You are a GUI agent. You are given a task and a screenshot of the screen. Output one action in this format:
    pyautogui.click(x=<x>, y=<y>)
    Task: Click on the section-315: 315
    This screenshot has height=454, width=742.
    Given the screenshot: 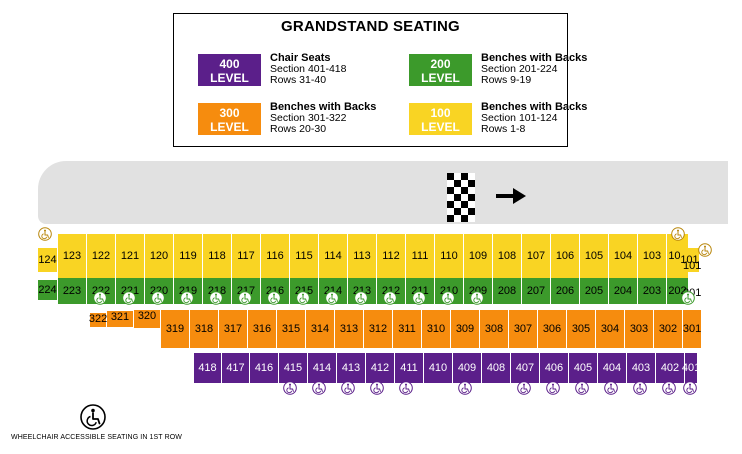 What is the action you would take?
    pyautogui.click(x=291, y=329)
    